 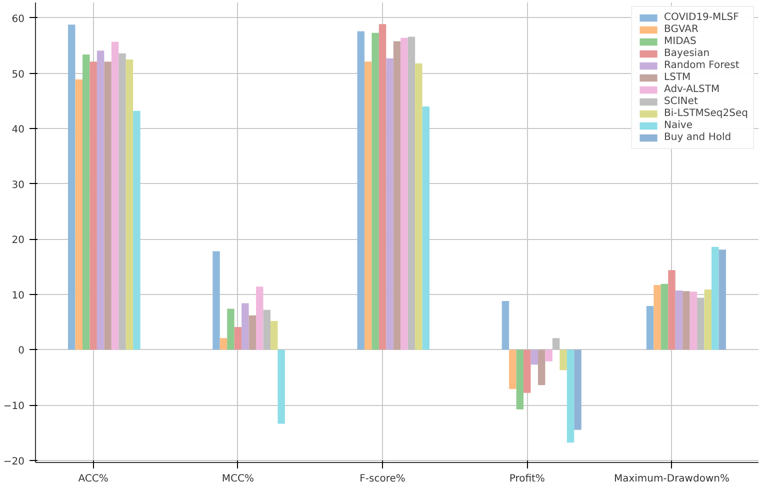 I want to click on y-tick-label: 60, so click(x=18, y=19).